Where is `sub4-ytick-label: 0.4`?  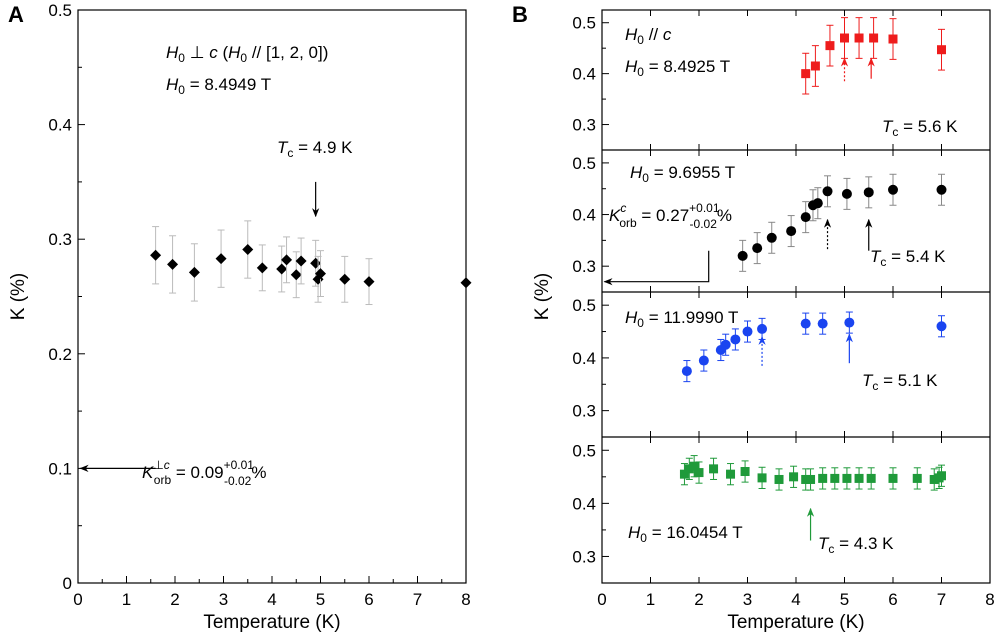
sub4-ytick-label: 0.4 is located at coordinates (584, 503).